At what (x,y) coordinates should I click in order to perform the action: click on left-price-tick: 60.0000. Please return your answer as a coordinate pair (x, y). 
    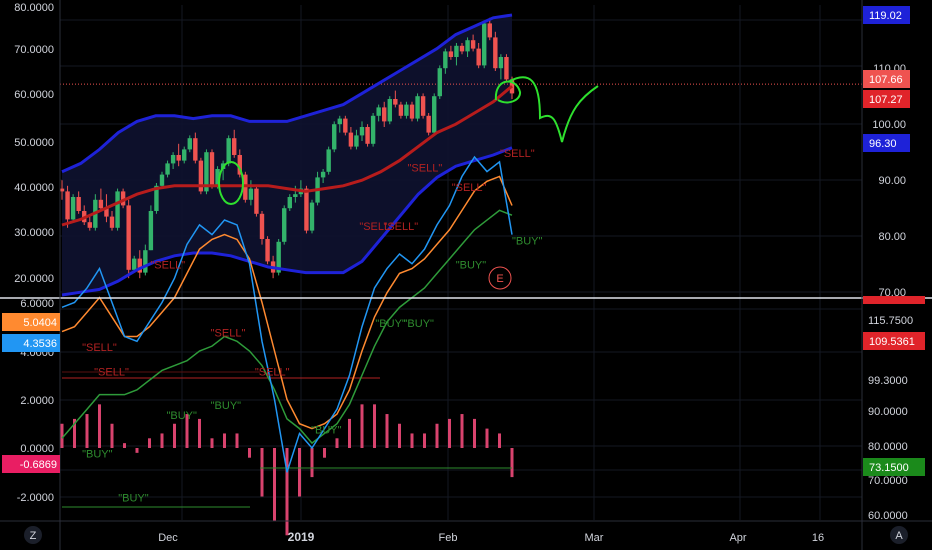
    Looking at the image, I should click on (34, 95).